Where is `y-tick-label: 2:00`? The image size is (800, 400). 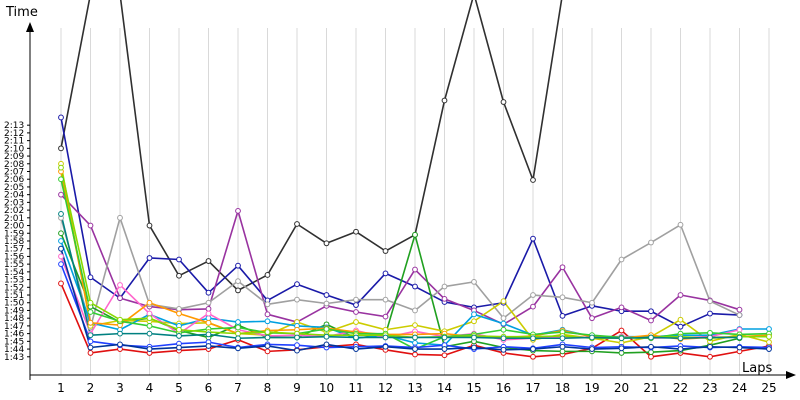
y-tick-label: 2:00 is located at coordinates (14, 227).